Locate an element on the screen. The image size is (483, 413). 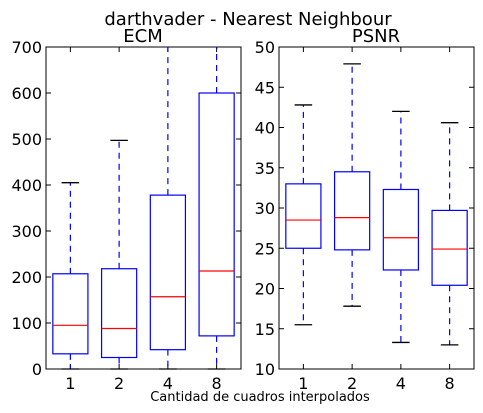
ecm-ytick-label: 400 is located at coordinates (26, 185).